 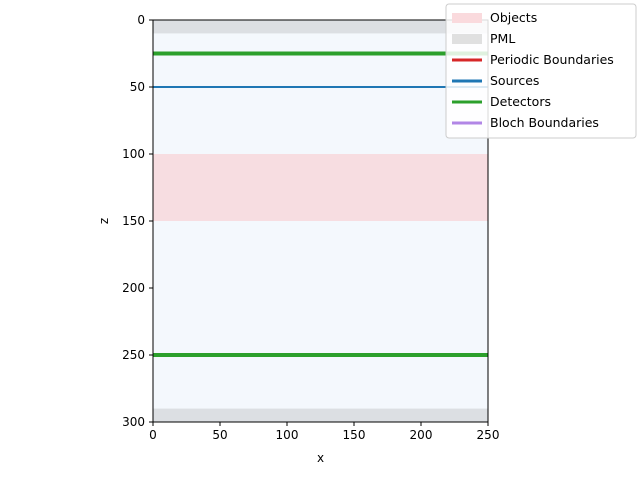 I want to click on y-axis-ticks: 0 50 100 150 200 250 300, so click(x=137, y=221).